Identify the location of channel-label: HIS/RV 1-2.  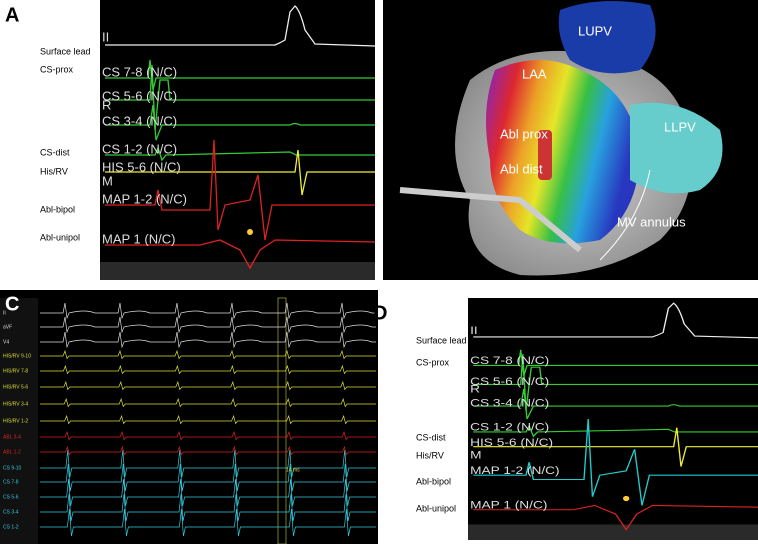
(15, 421).